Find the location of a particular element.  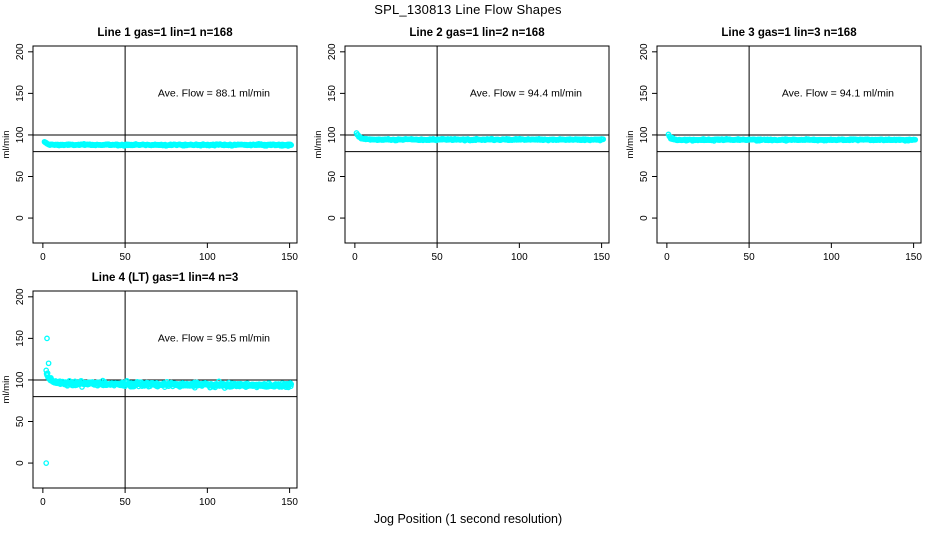

panel-title: Line 3 gas=1 lin=3 n=168 is located at coordinates (789, 33).